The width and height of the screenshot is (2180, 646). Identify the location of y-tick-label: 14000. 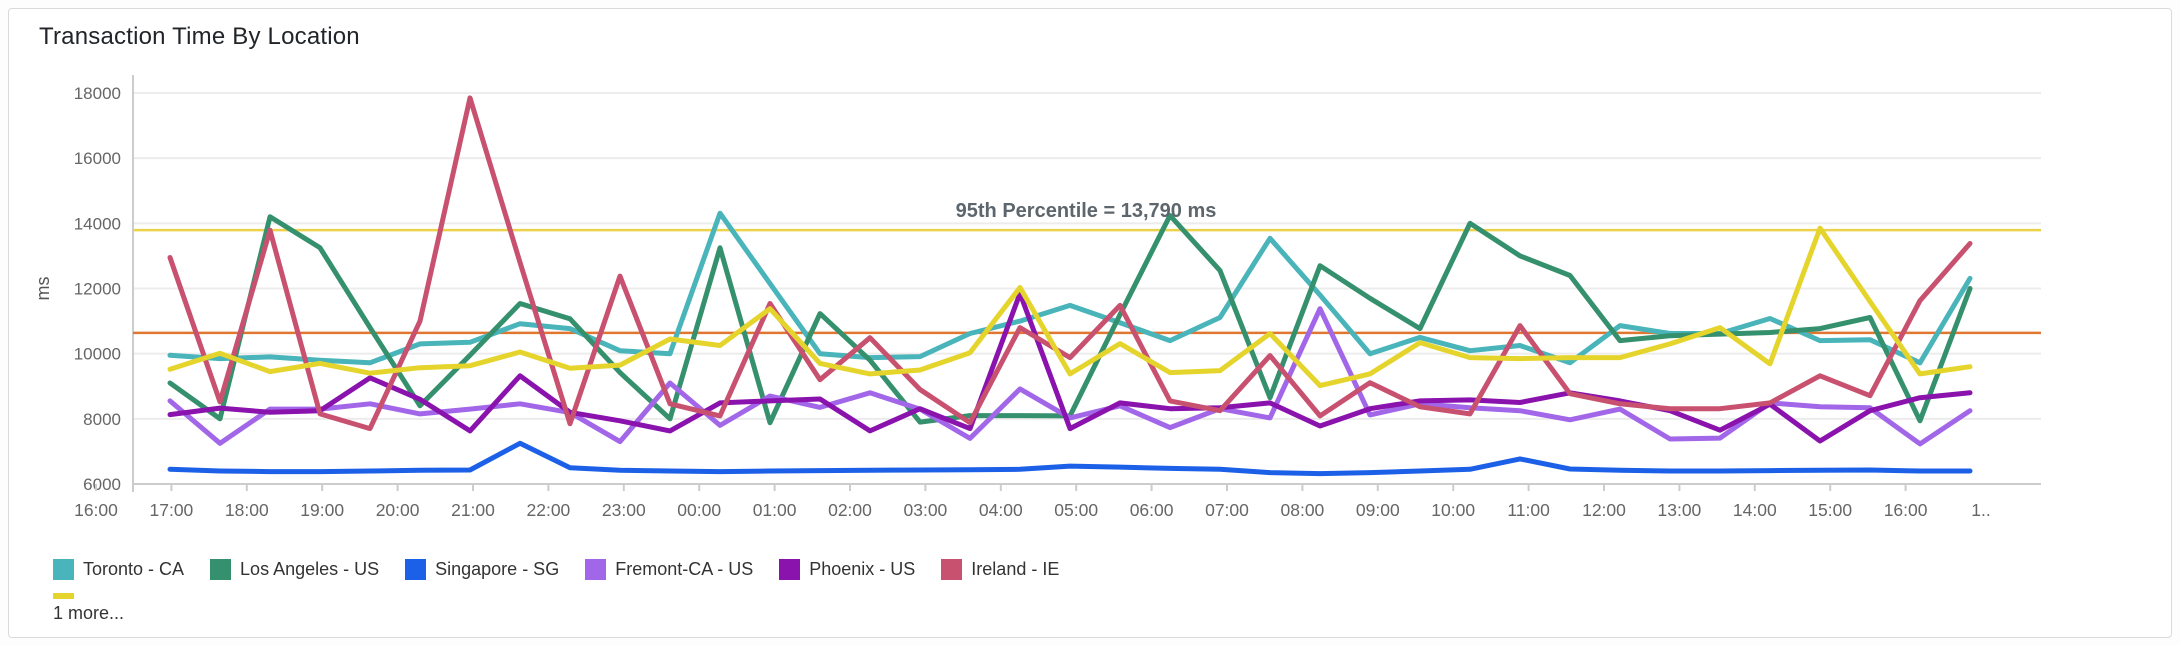
(97, 223).